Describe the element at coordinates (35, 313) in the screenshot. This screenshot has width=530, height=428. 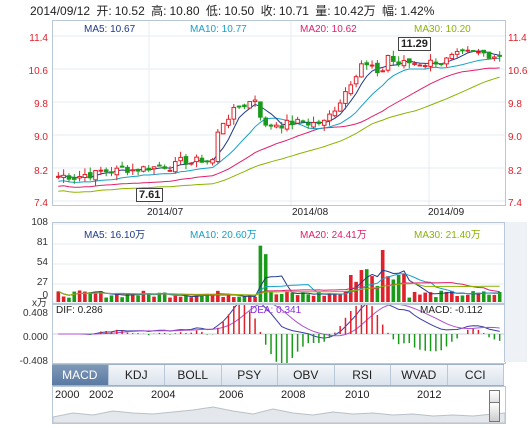
I see `macd-tick-0: 0.408` at that location.